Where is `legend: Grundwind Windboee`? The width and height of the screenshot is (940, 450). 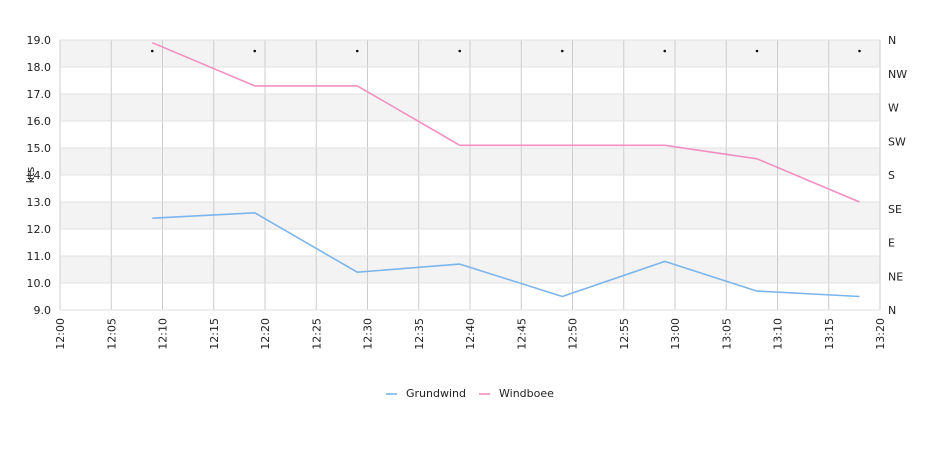
legend: Grundwind Windboee is located at coordinates (470, 393).